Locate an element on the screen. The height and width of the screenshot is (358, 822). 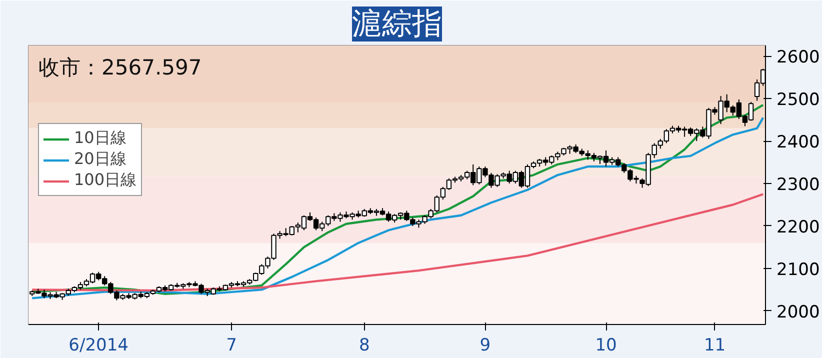
annotation: 收市：2567.597 is located at coordinates (120, 68).